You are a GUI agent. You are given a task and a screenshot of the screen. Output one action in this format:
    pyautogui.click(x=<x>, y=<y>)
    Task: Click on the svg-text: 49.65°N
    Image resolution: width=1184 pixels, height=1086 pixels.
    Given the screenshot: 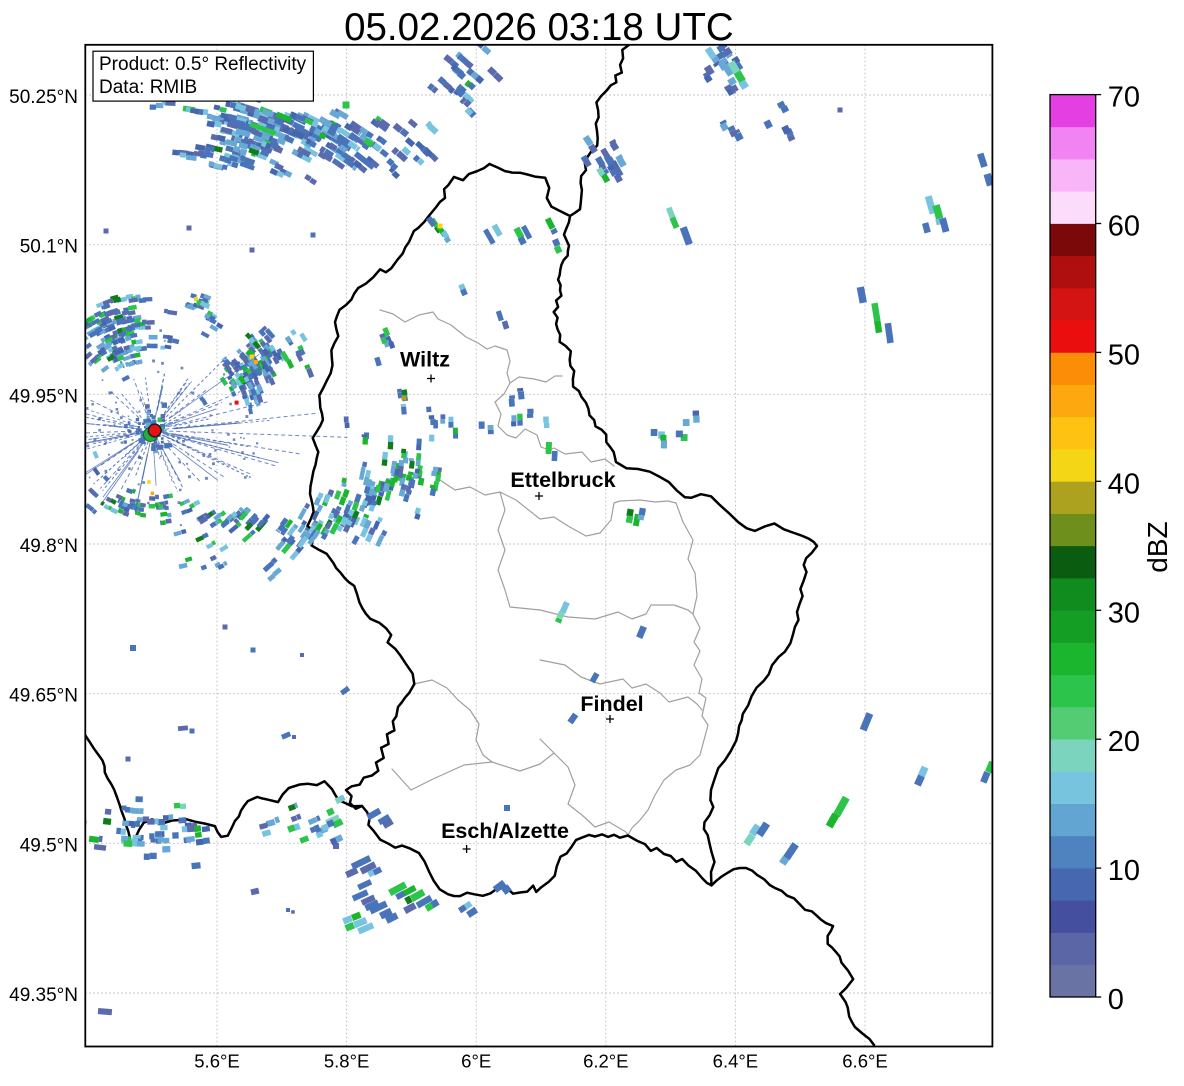 What is the action you would take?
    pyautogui.click(x=43, y=696)
    